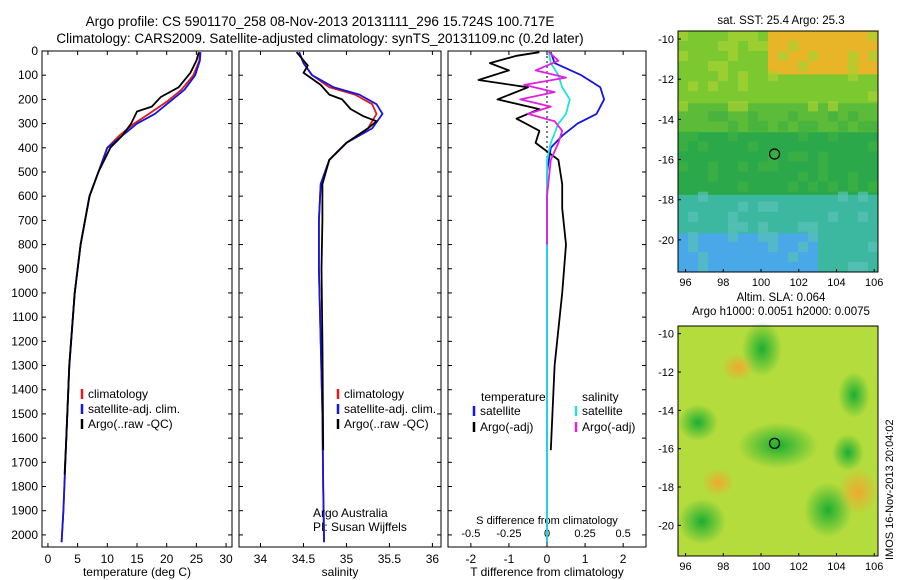 The image size is (900, 580). What do you see at coordinates (390, 409) in the screenshot?
I see `legend-label: satellite-adj. clim.` at bounding box center [390, 409].